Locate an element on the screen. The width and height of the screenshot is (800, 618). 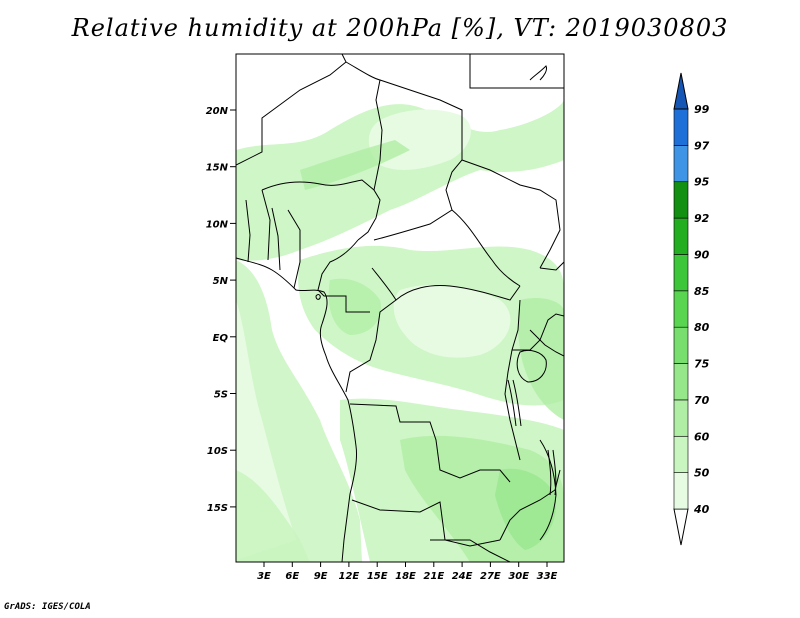
border-south is located at coordinates (470, 550).